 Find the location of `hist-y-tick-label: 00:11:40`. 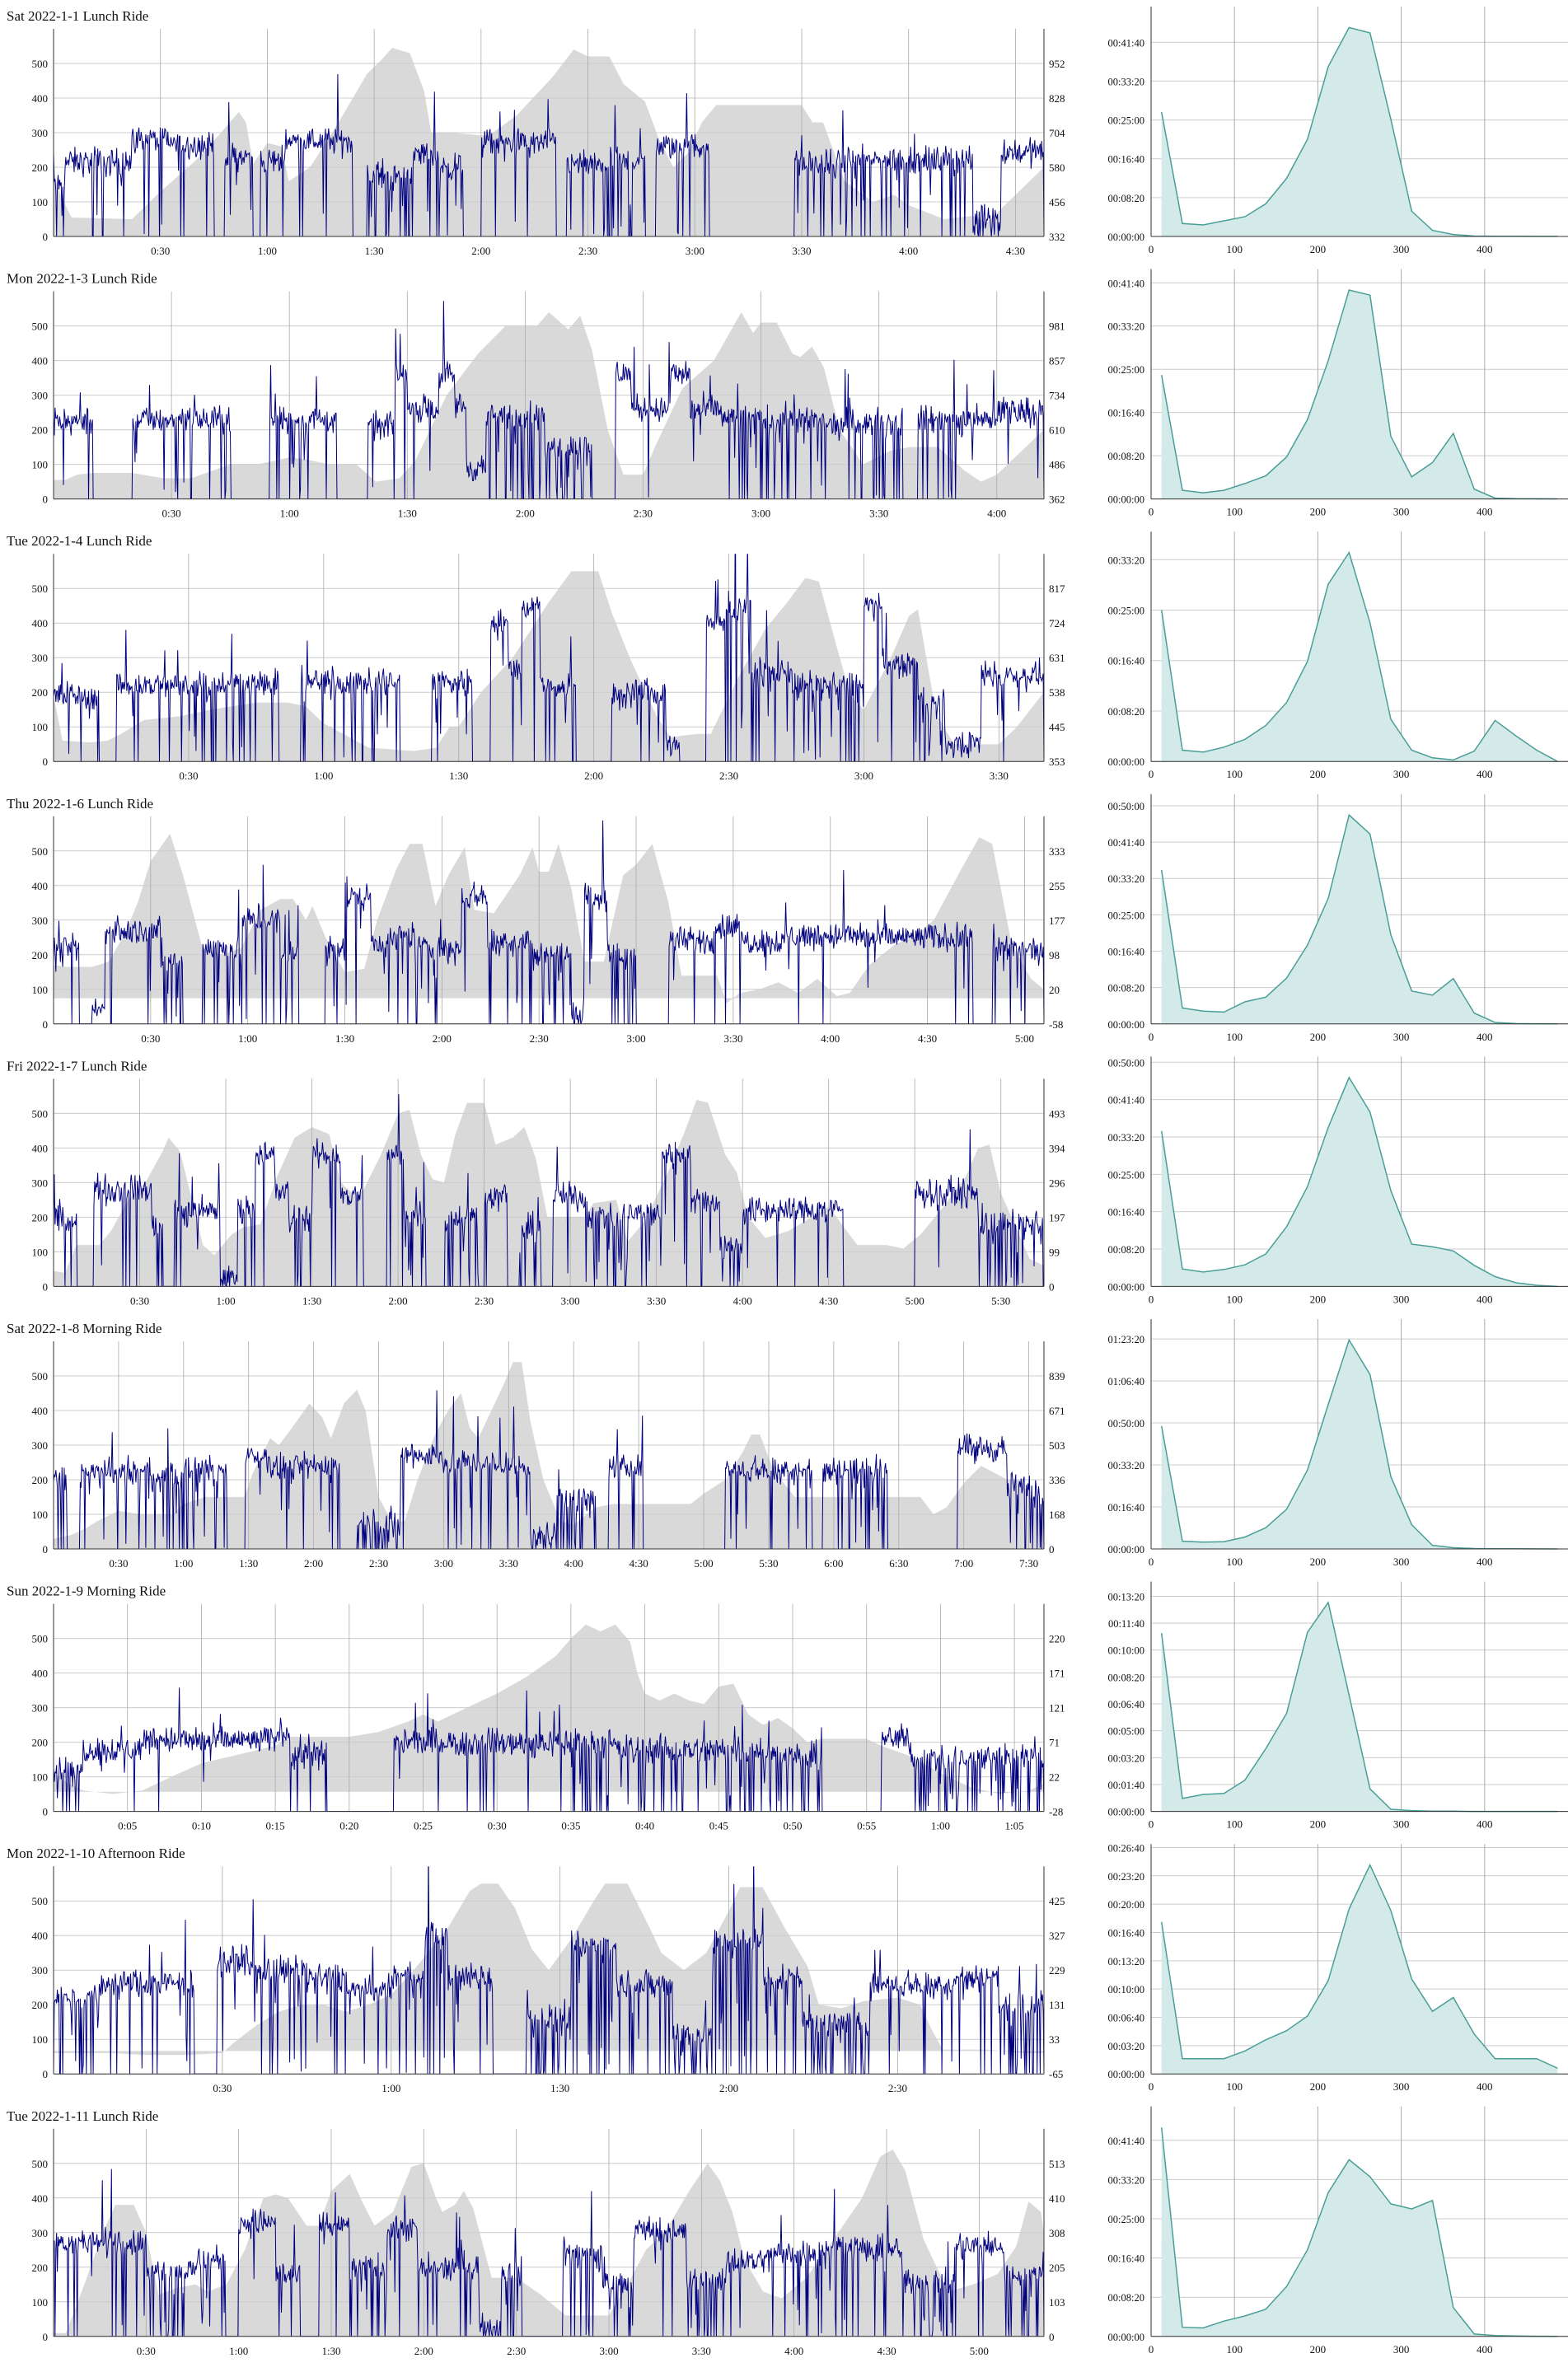

hist-y-tick-label: 00:11:40 is located at coordinates (1126, 1624).